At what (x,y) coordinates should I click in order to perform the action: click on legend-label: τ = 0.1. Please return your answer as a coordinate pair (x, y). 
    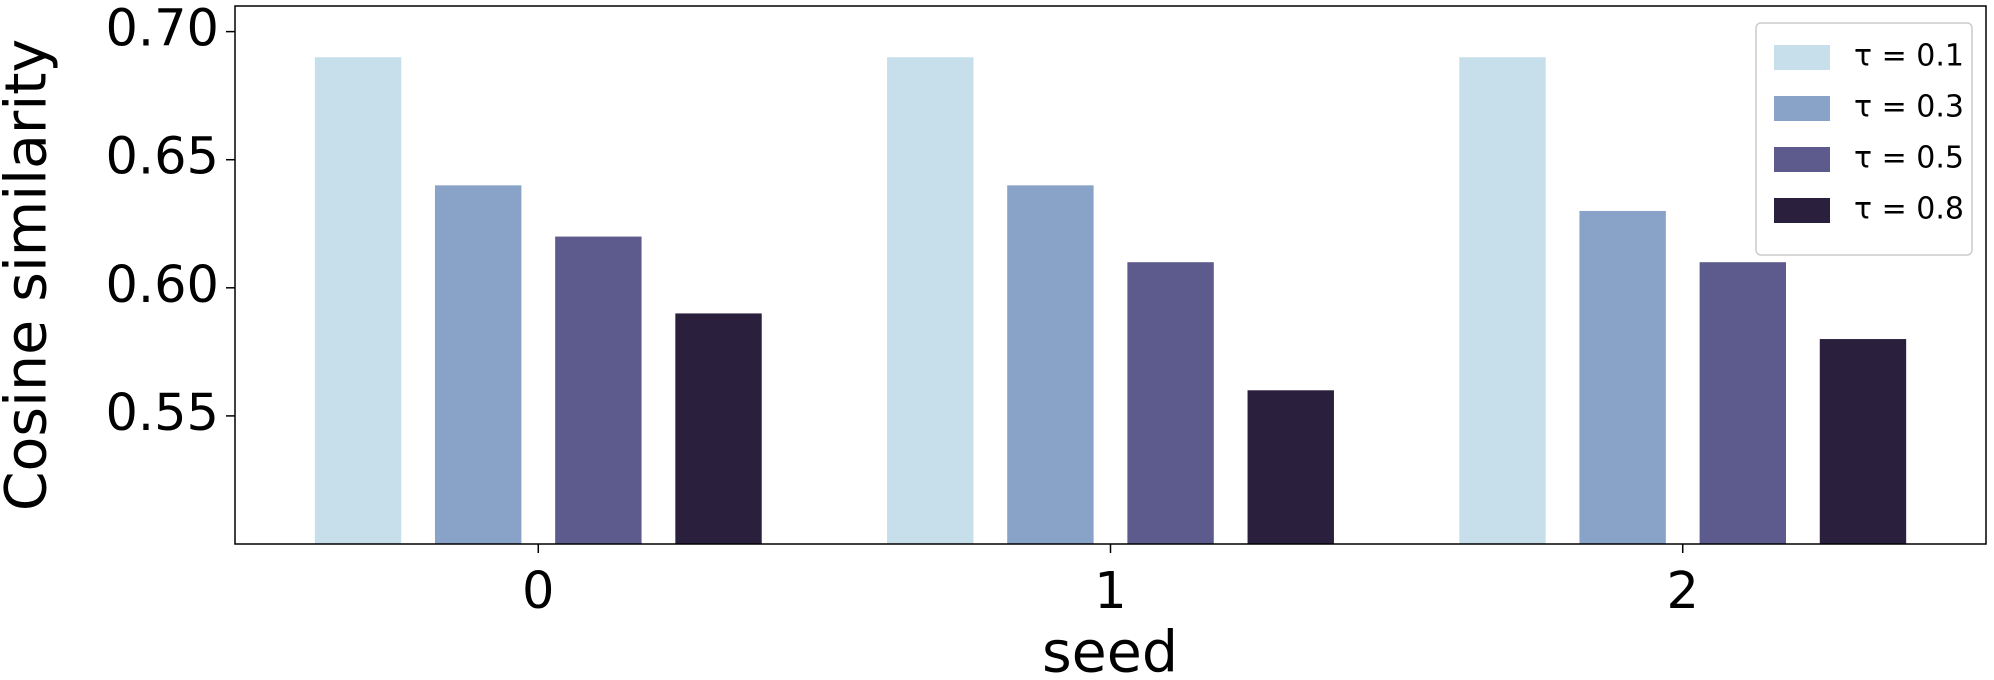
    Looking at the image, I should click on (1909, 56).